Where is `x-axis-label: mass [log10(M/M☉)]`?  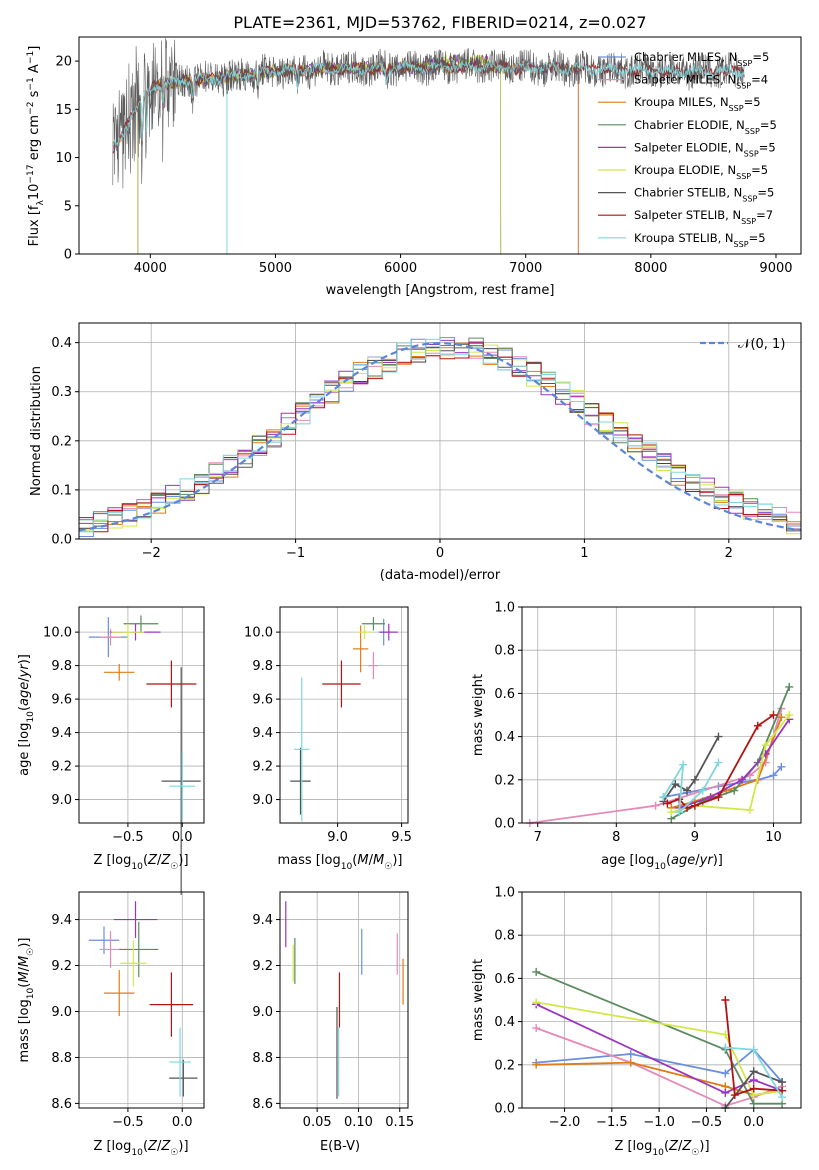 x-axis-label: mass [log10(M/M☉)] is located at coordinates (340, 862).